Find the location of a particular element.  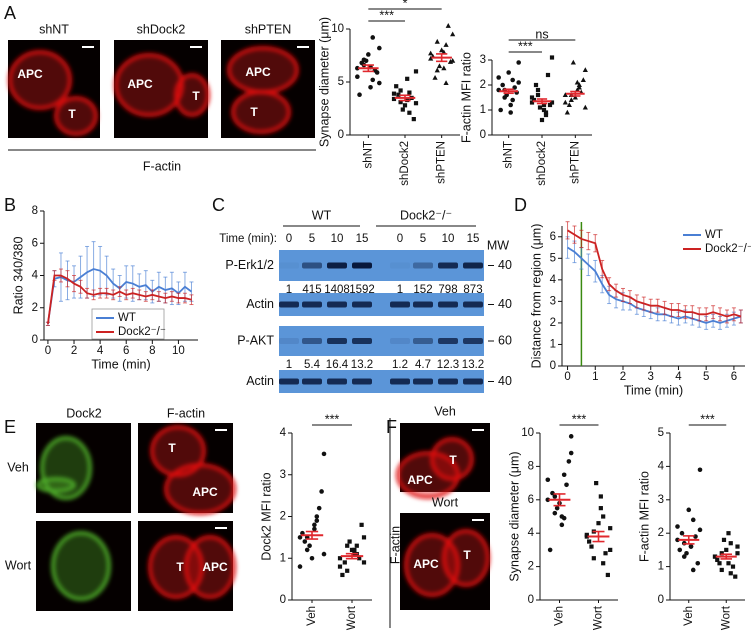

column-header: F-actin is located at coordinates (186, 413).